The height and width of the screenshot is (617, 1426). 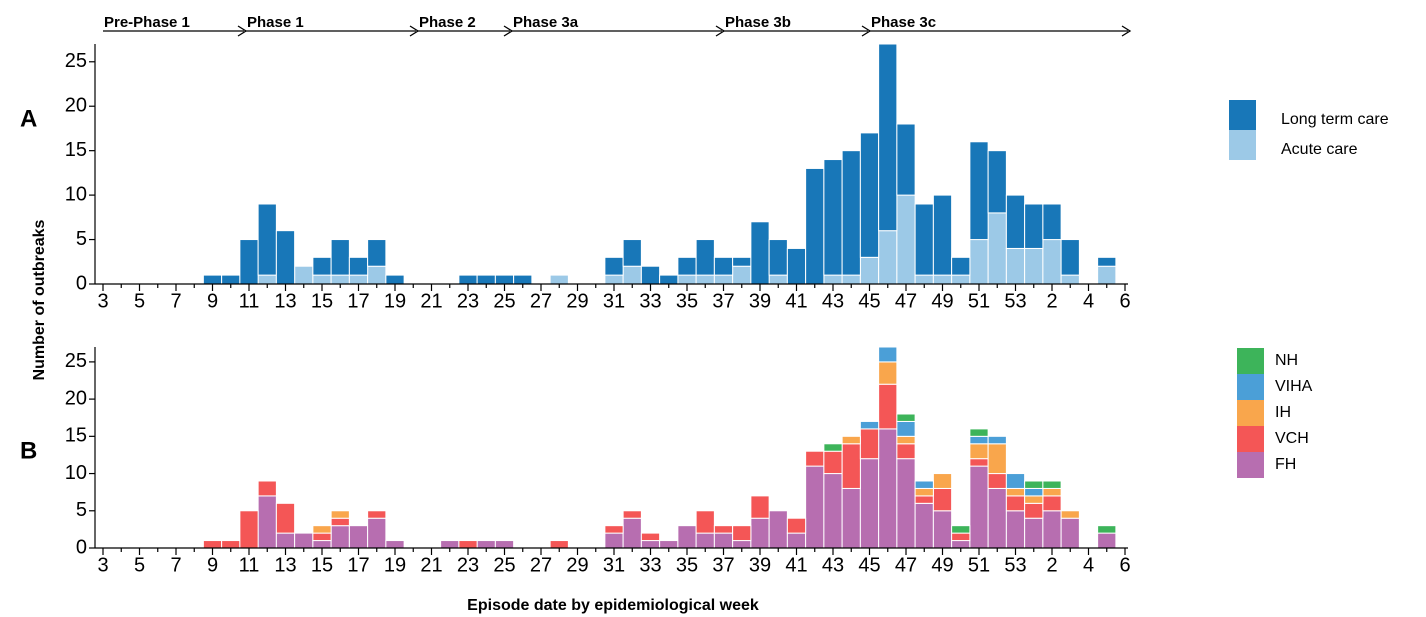 What do you see at coordinates (322, 301) in the screenshot?
I see `x-tick-label: 15` at bounding box center [322, 301].